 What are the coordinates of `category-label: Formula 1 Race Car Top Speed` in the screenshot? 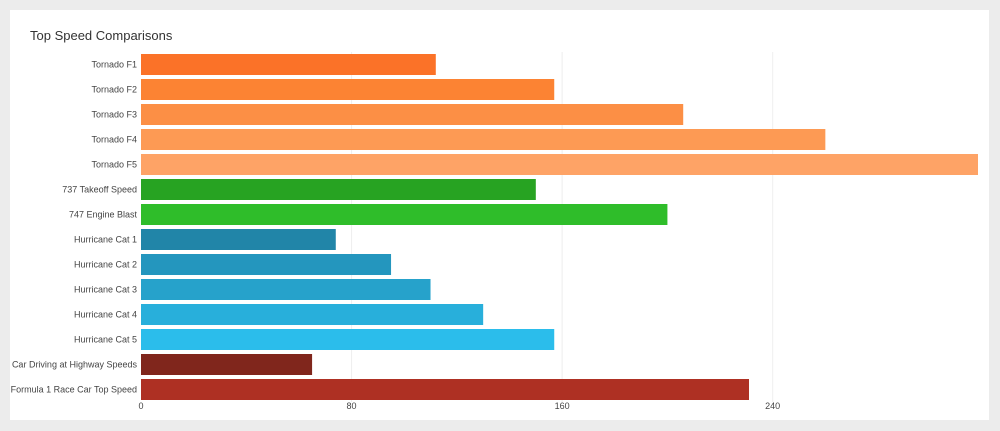 It's located at (74, 390).